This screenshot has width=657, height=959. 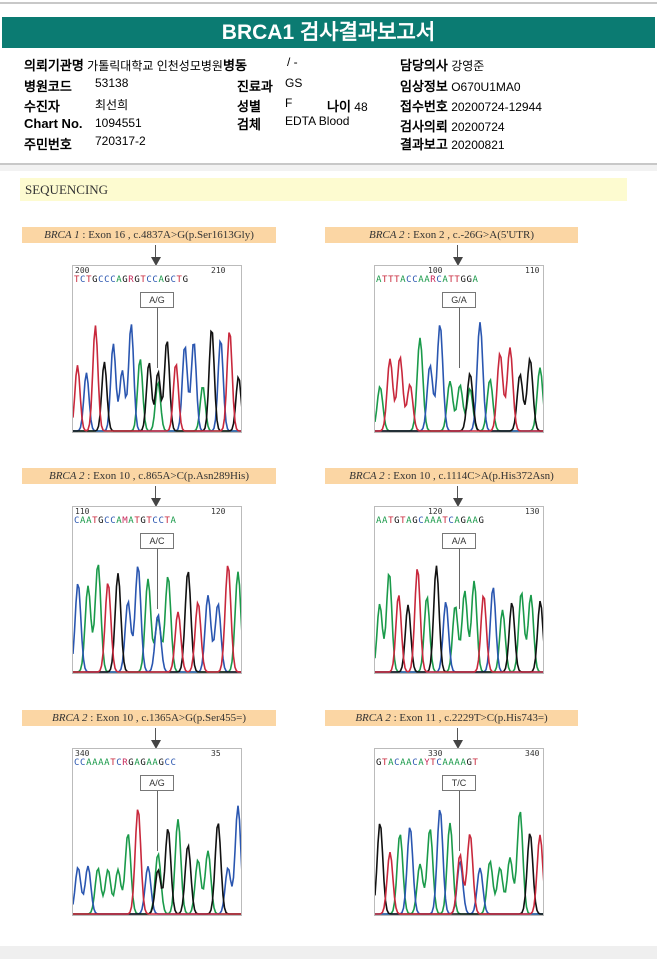 I want to click on chart-label: Chart No., so click(x=53, y=123).